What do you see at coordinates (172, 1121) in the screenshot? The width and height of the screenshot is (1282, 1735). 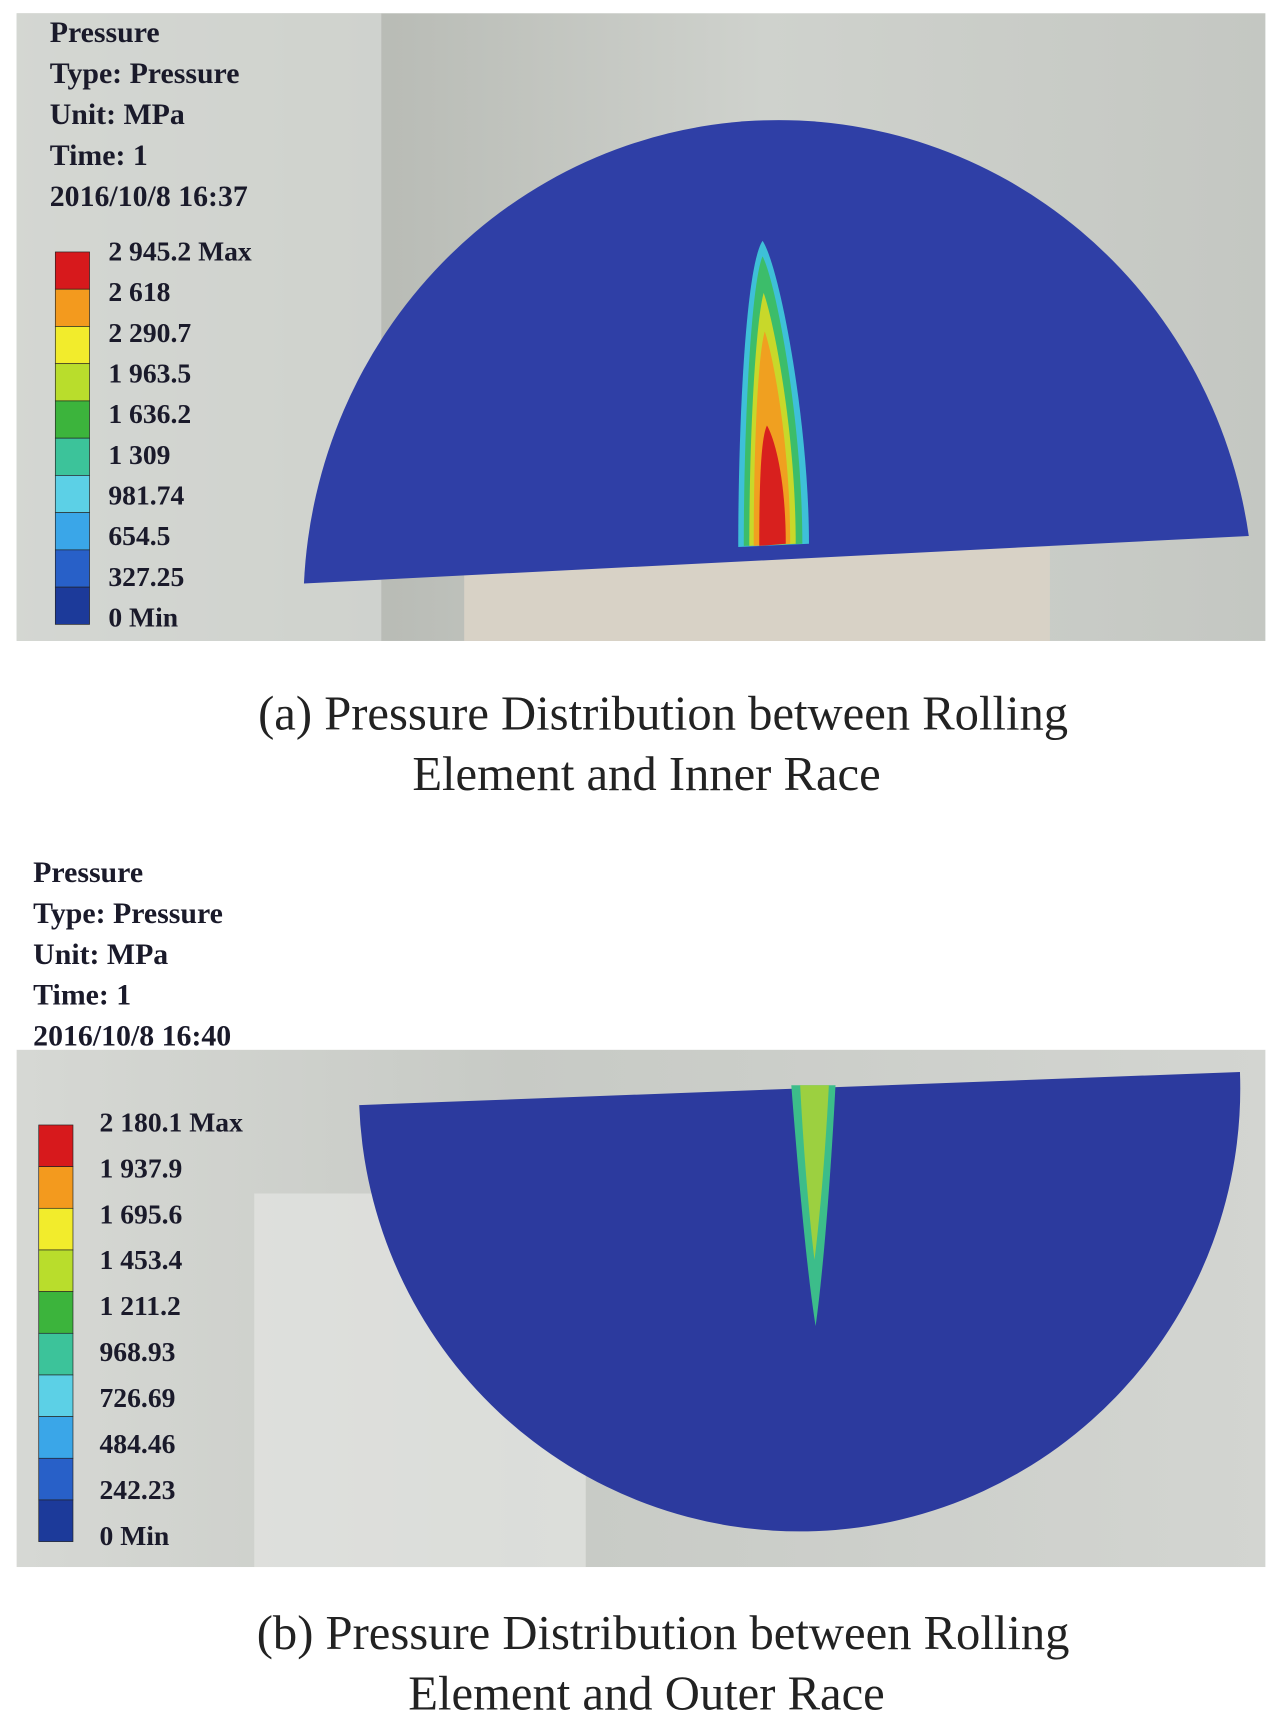 I see `legend-label: 2 180.1 Max` at bounding box center [172, 1121].